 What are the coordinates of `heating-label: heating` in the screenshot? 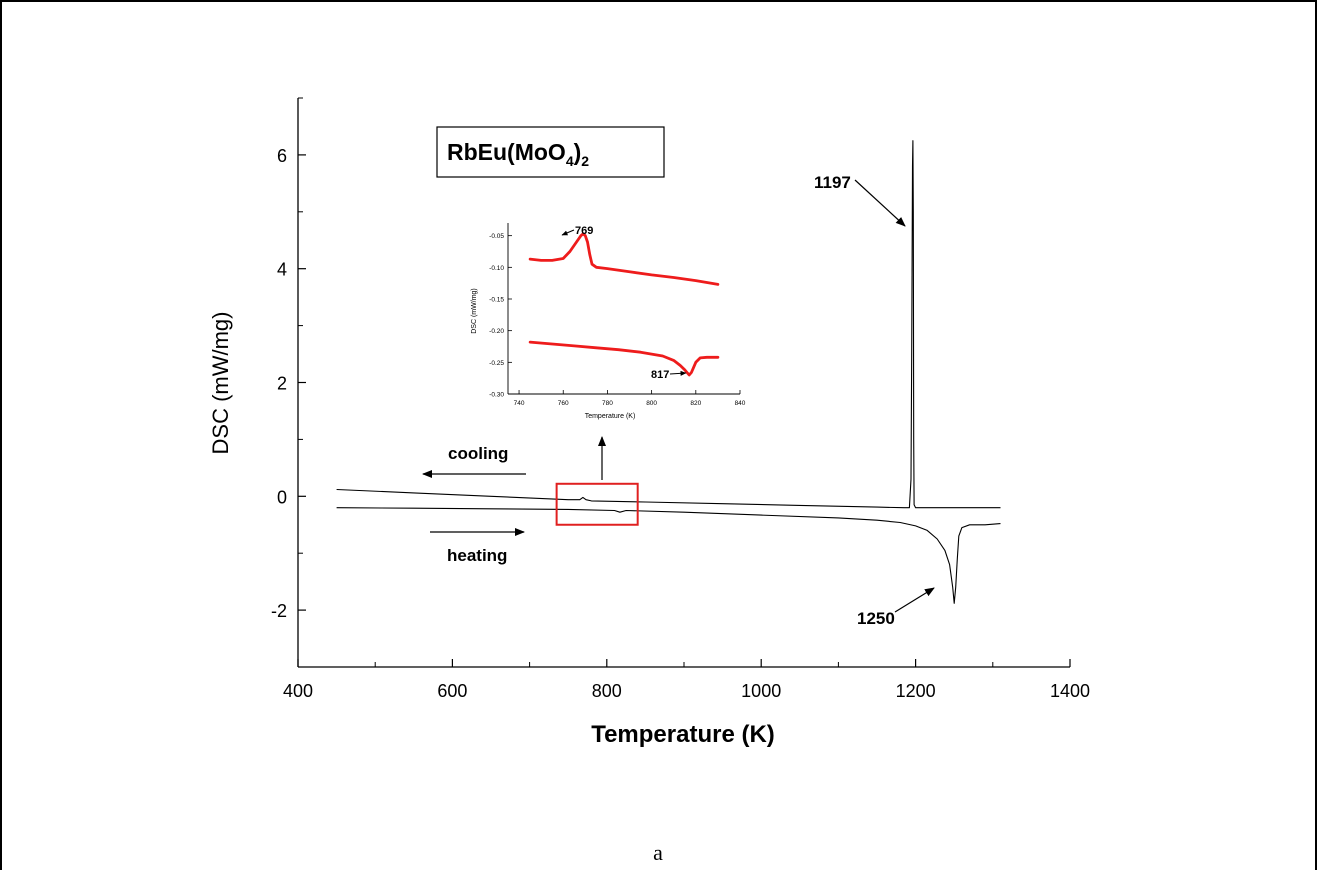 It's located at (477, 555).